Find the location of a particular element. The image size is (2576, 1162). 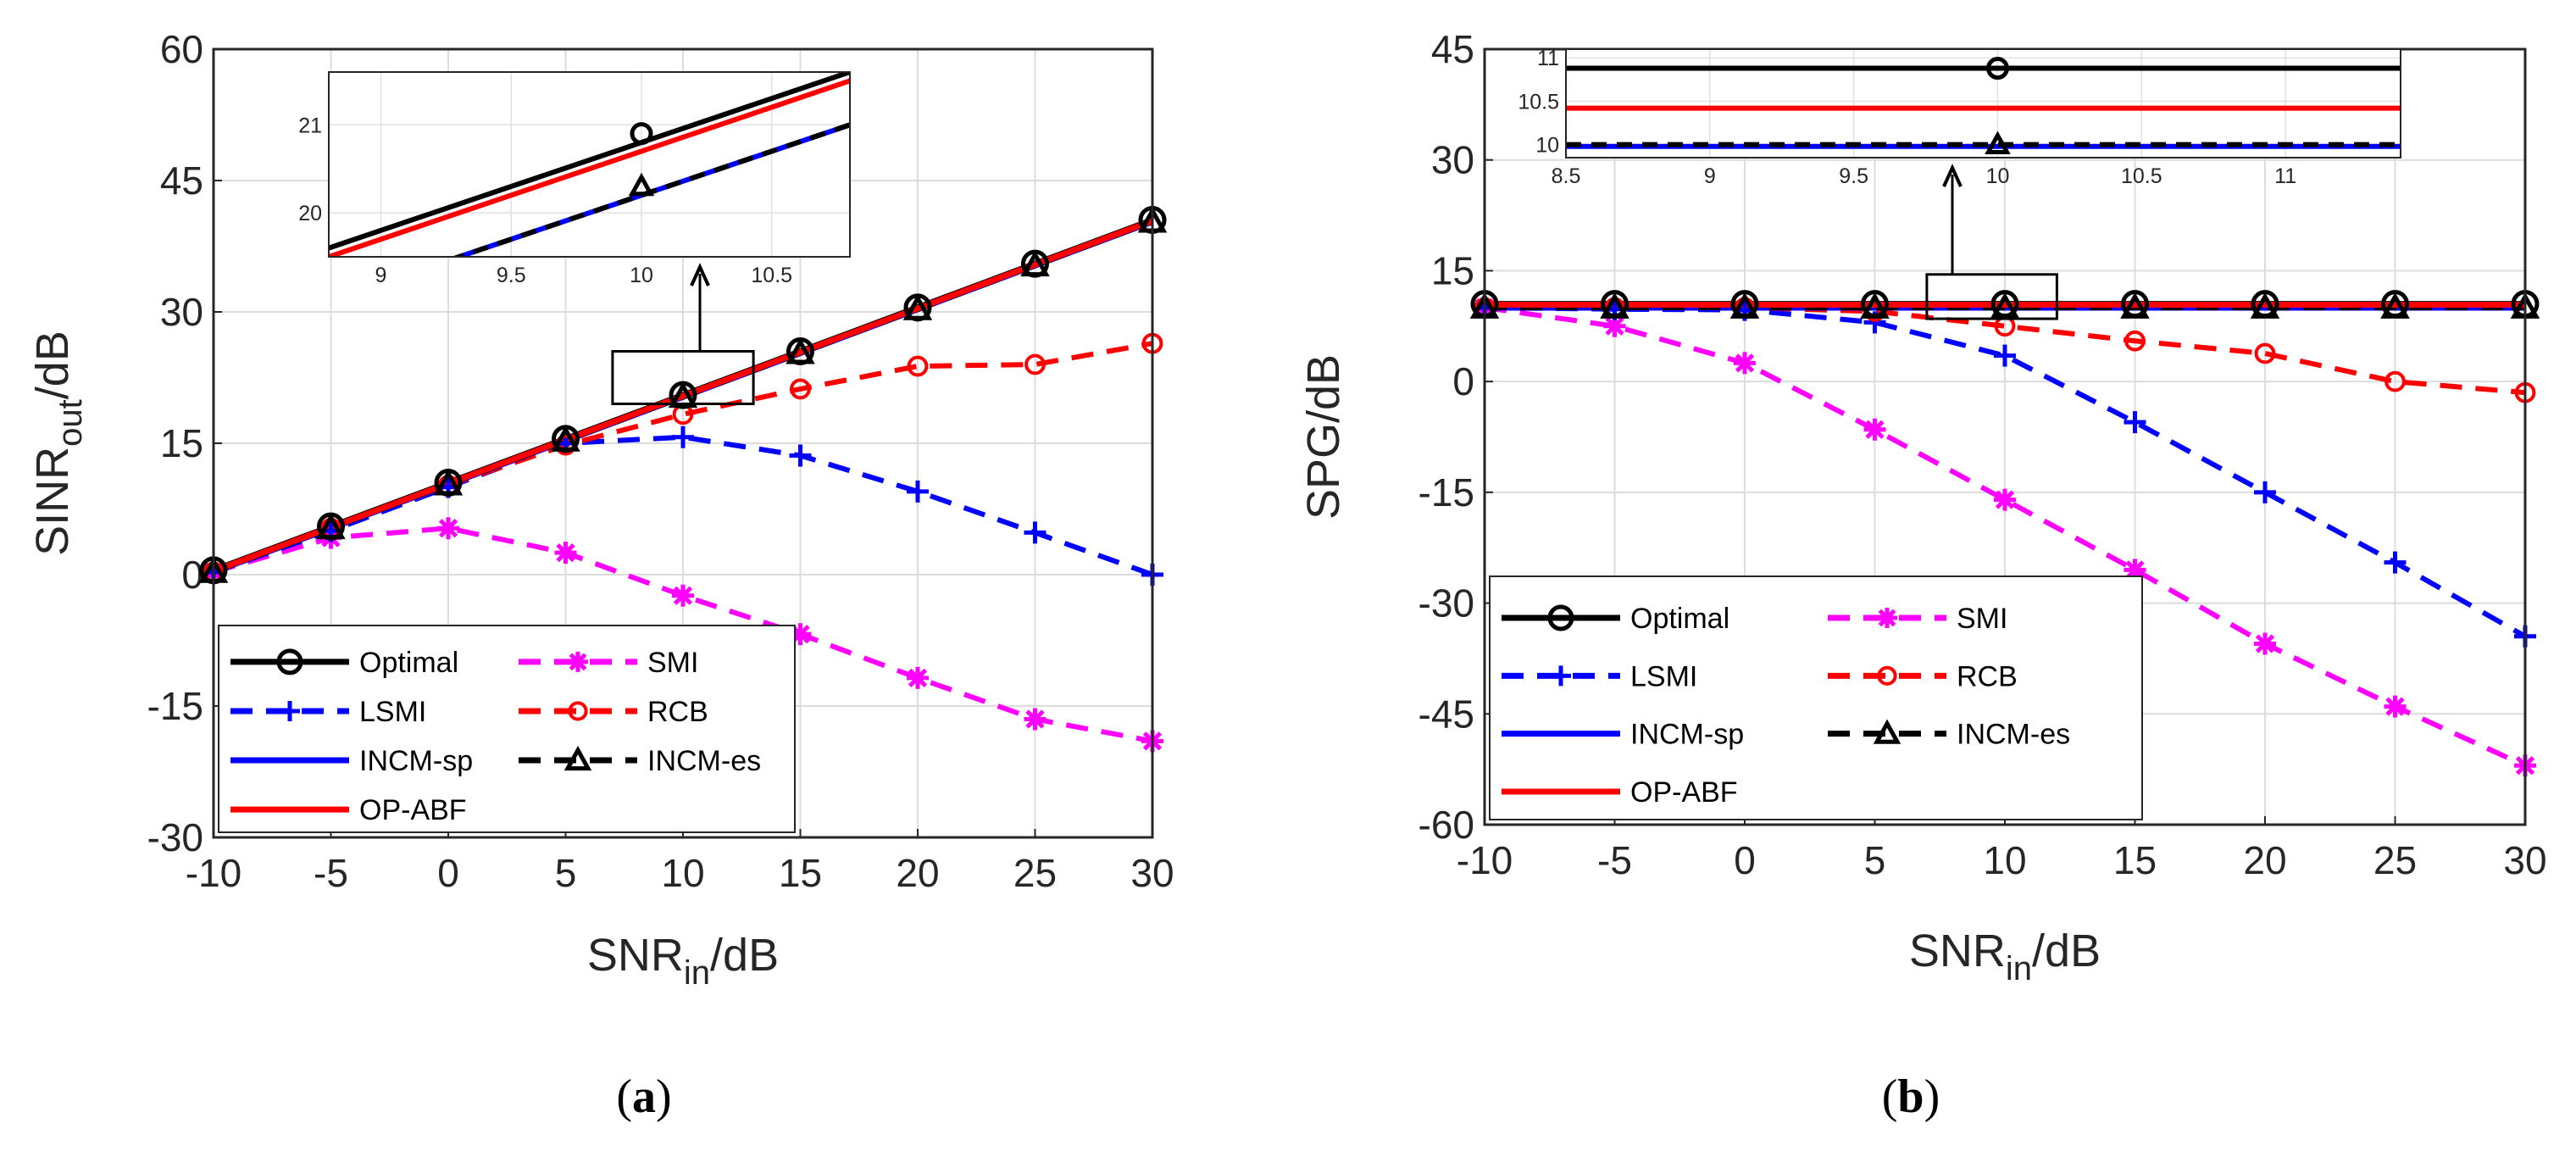

inset-y-tick-label: 10.5 is located at coordinates (1538, 102).